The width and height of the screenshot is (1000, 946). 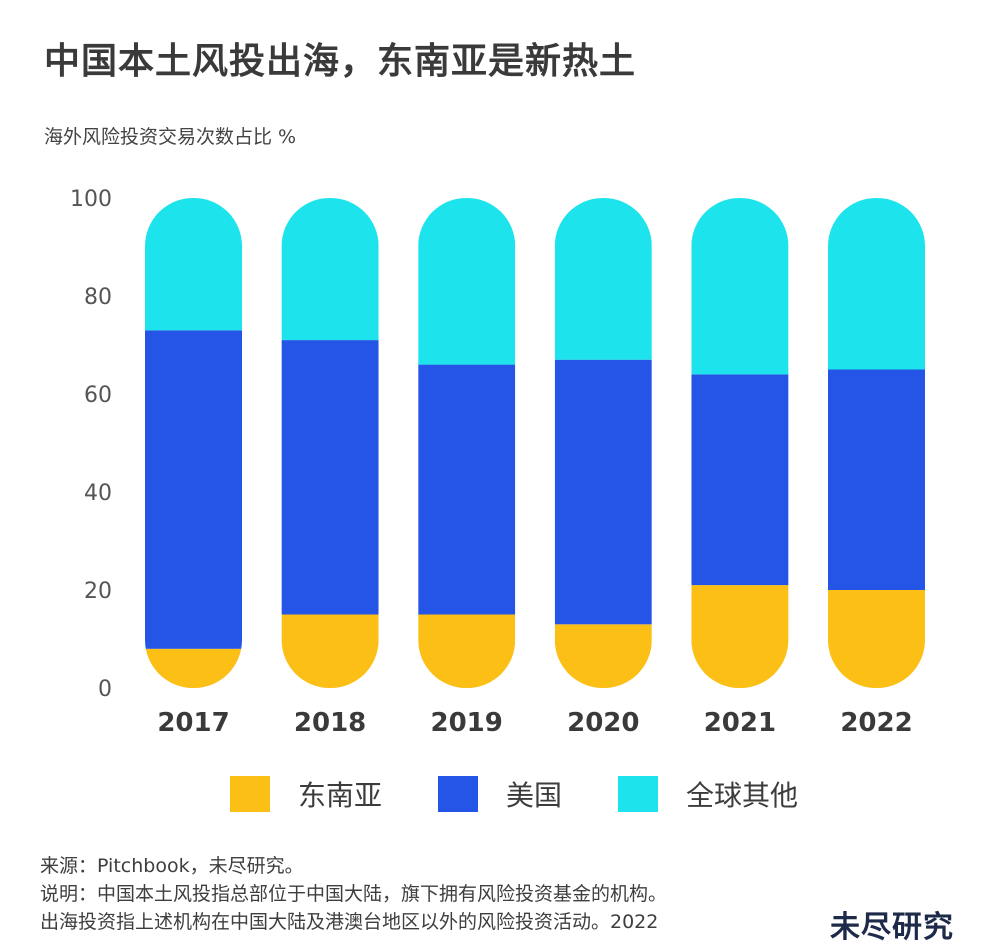 I want to click on bar-segment-2020-s2, so click(x=603, y=279).